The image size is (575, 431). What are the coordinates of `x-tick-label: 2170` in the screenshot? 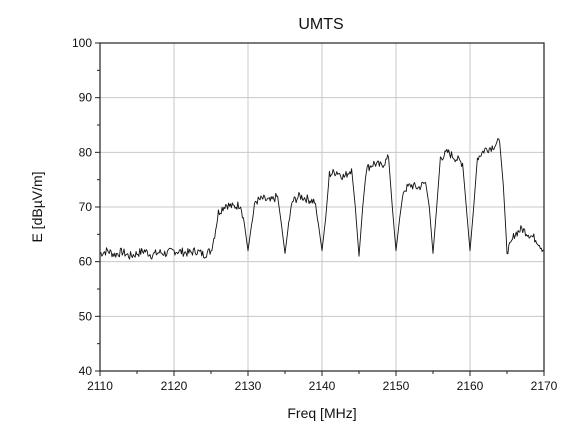 It's located at (544, 386).